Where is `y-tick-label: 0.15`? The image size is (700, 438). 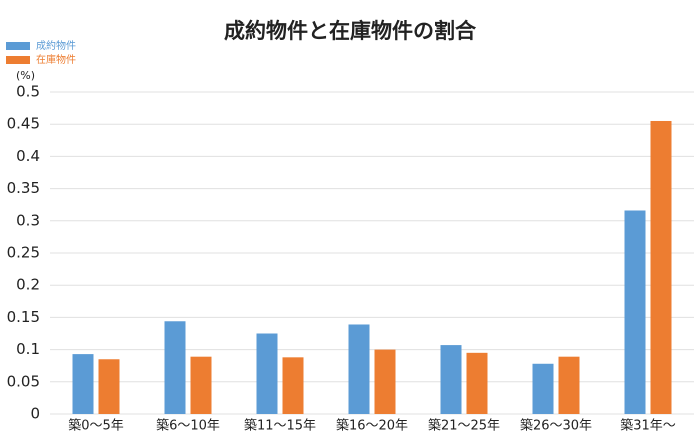
y-tick-label: 0.15 is located at coordinates (23, 317).